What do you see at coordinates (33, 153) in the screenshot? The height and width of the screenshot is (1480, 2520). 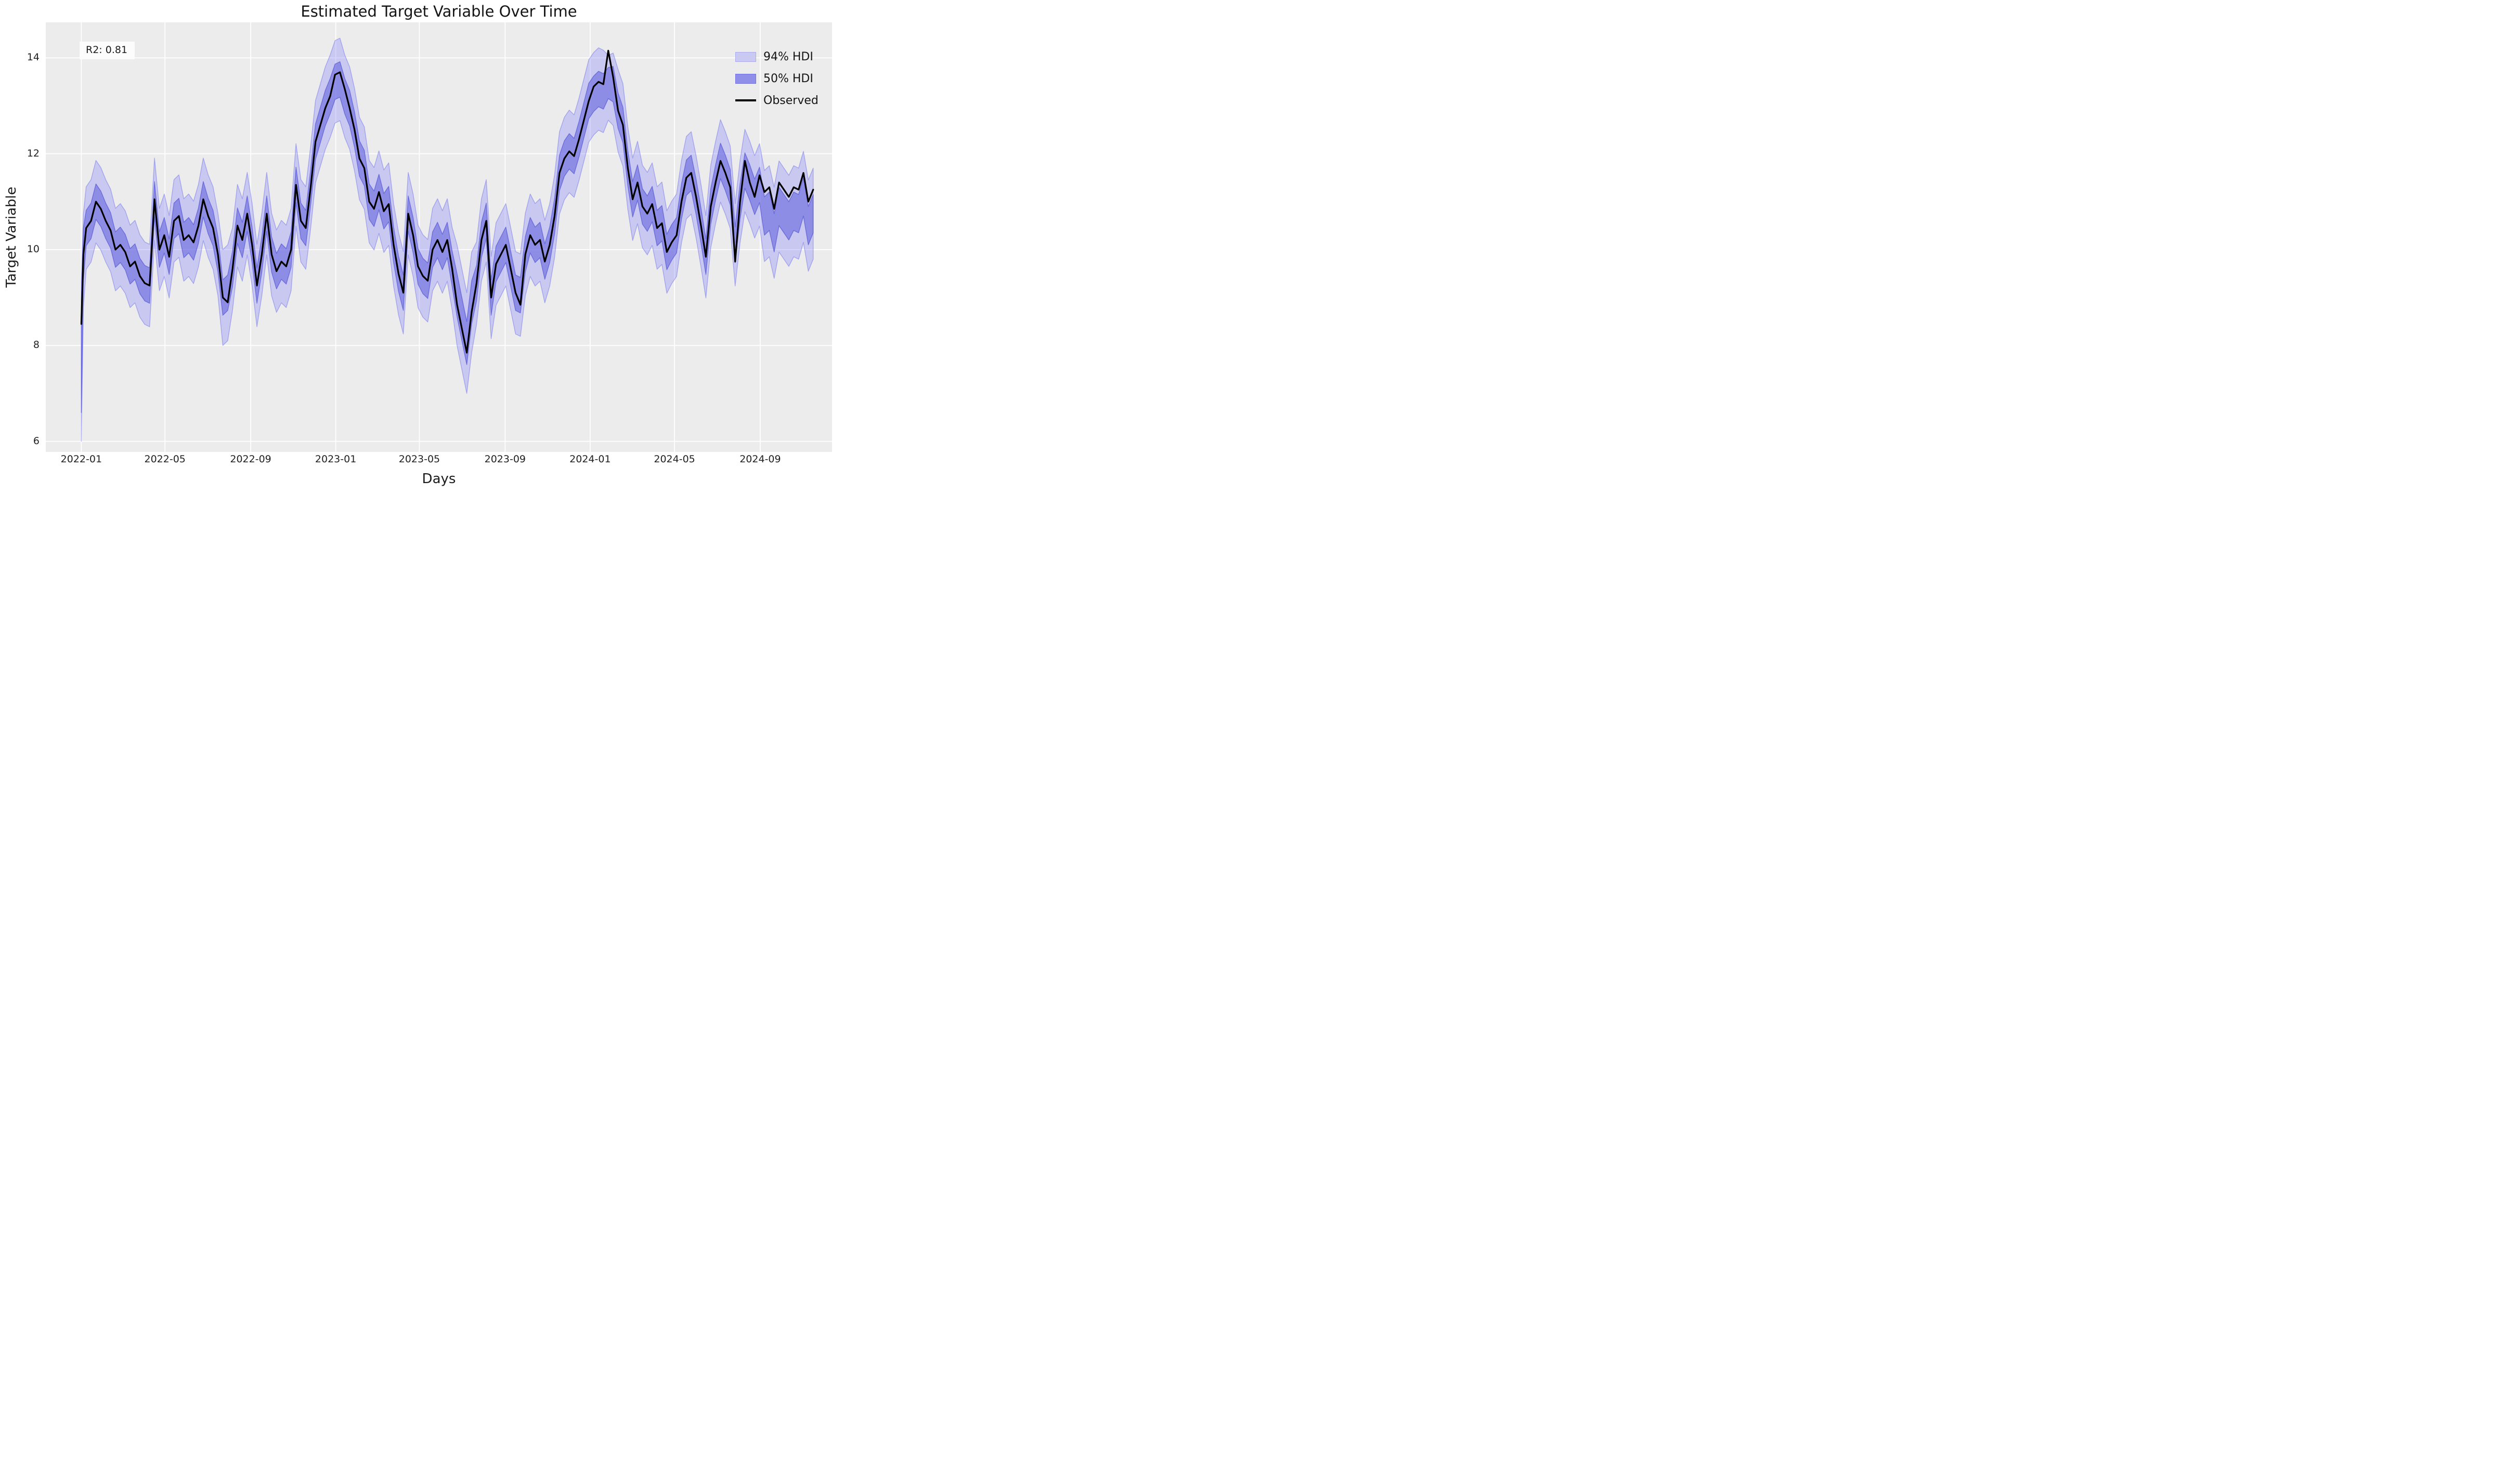 I see `y-tick-label: 12` at bounding box center [33, 153].